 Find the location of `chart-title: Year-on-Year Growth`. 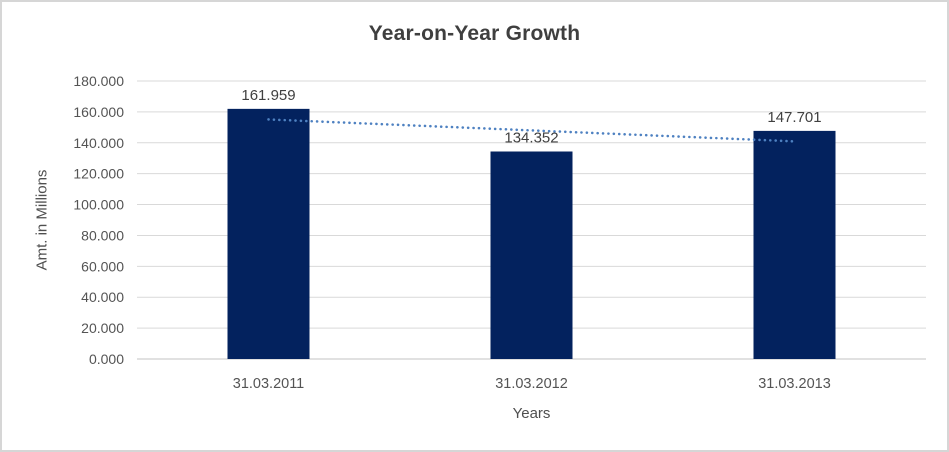

chart-title: Year-on-Year Growth is located at coordinates (474, 33).